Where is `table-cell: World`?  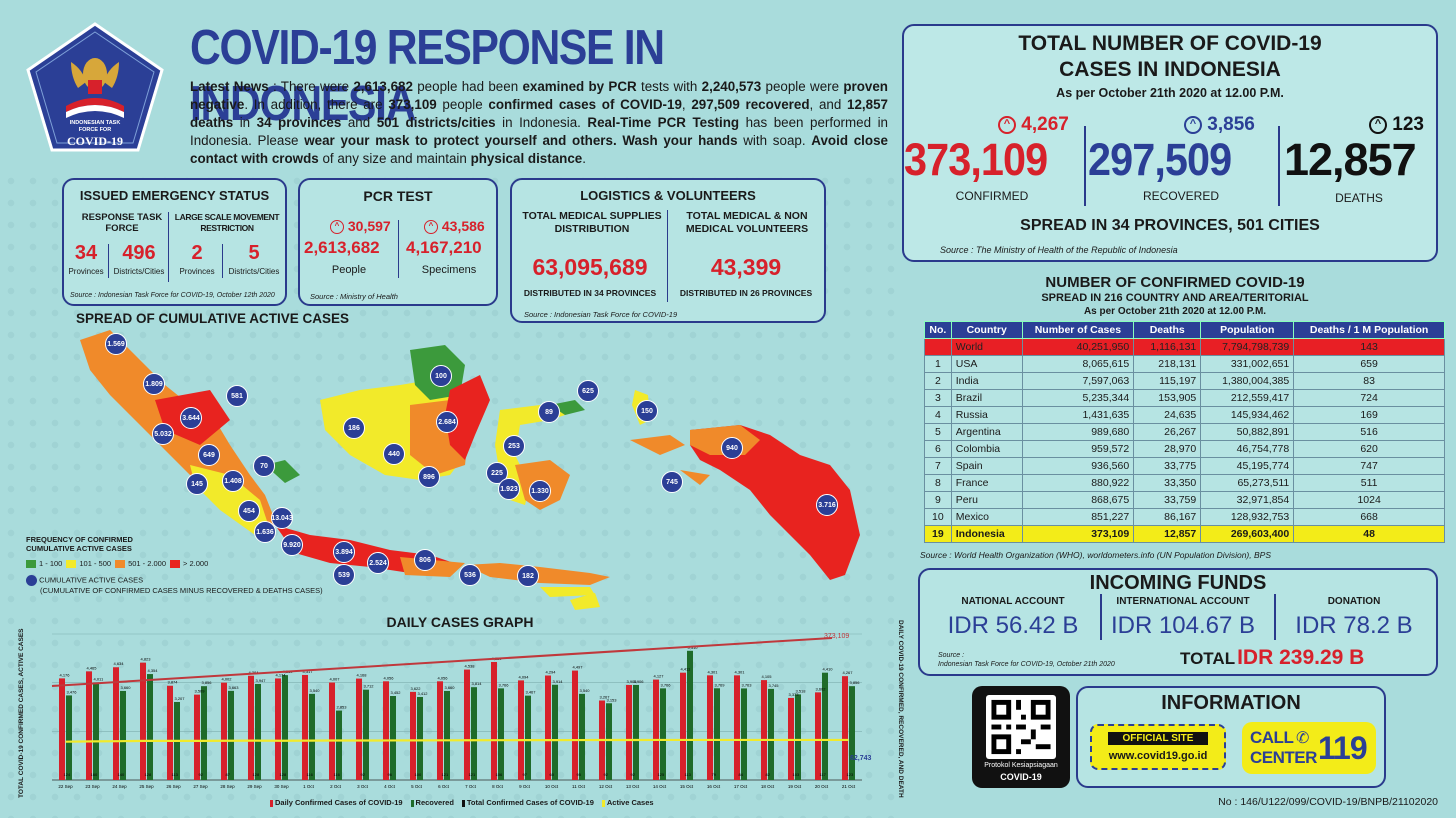
table-cell: World is located at coordinates (986, 347).